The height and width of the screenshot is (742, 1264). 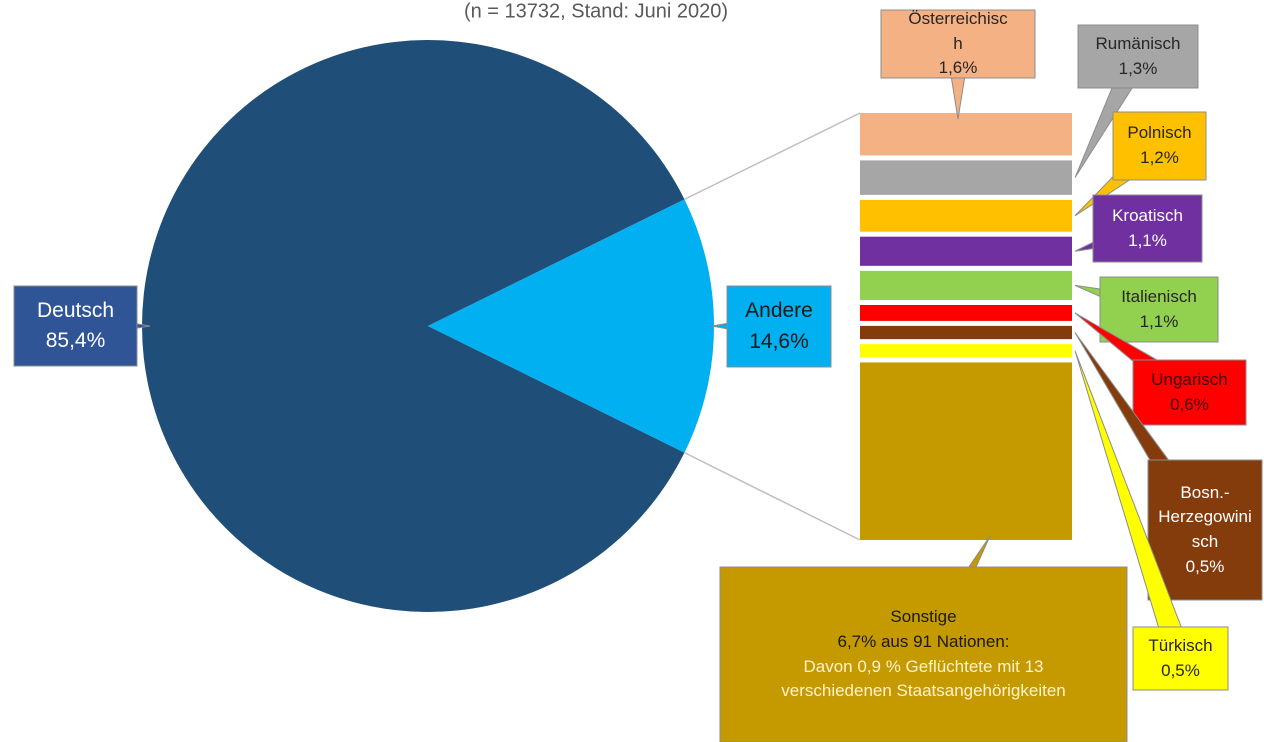 I want to click on callout-text: Ungarisch 0,6%, so click(x=1189, y=392).